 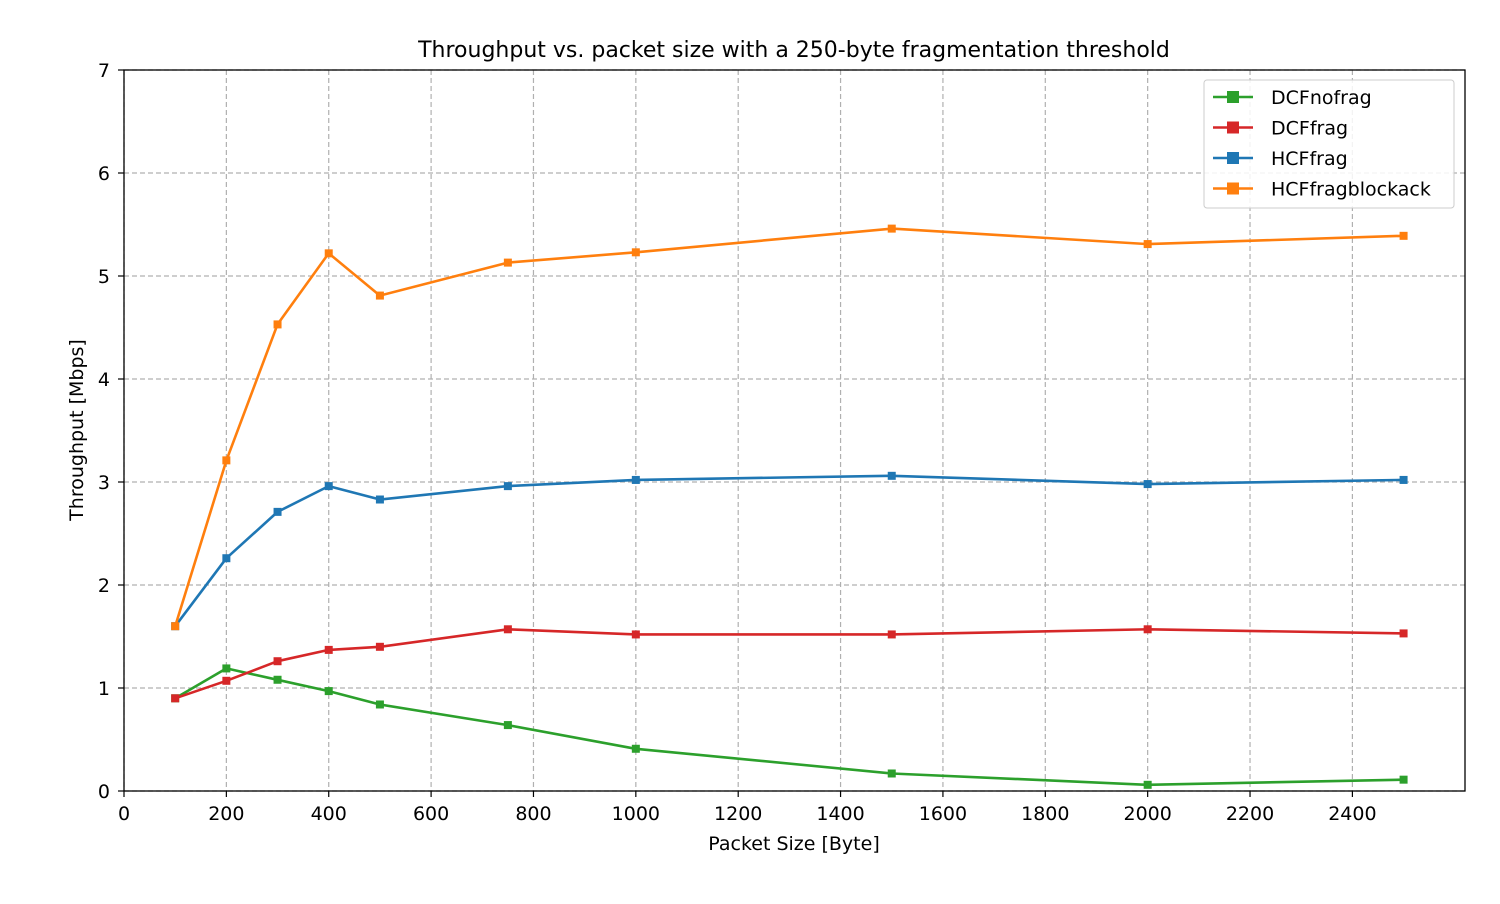 I want to click on legend-label: HCFfragblockack, so click(x=1351, y=190).